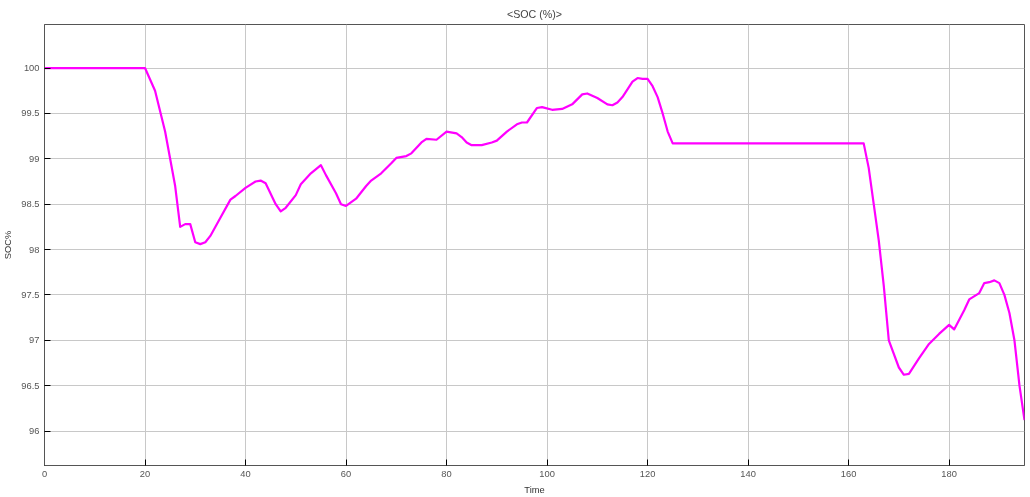 The height and width of the screenshot is (497, 1030). I want to click on y-tick-label: 100, so click(31, 68).